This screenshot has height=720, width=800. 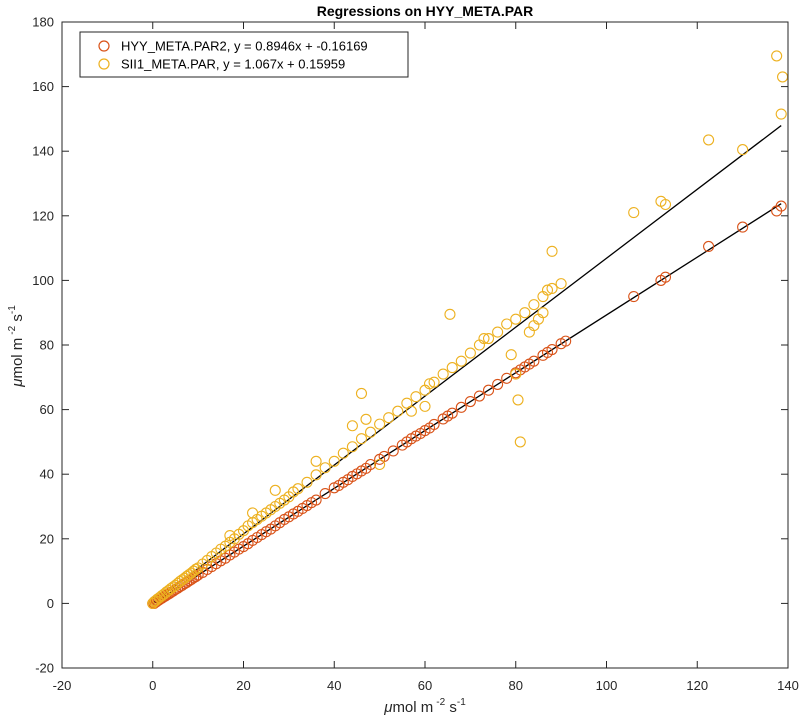 I want to click on x-tick-label: 20, so click(x=243, y=685).